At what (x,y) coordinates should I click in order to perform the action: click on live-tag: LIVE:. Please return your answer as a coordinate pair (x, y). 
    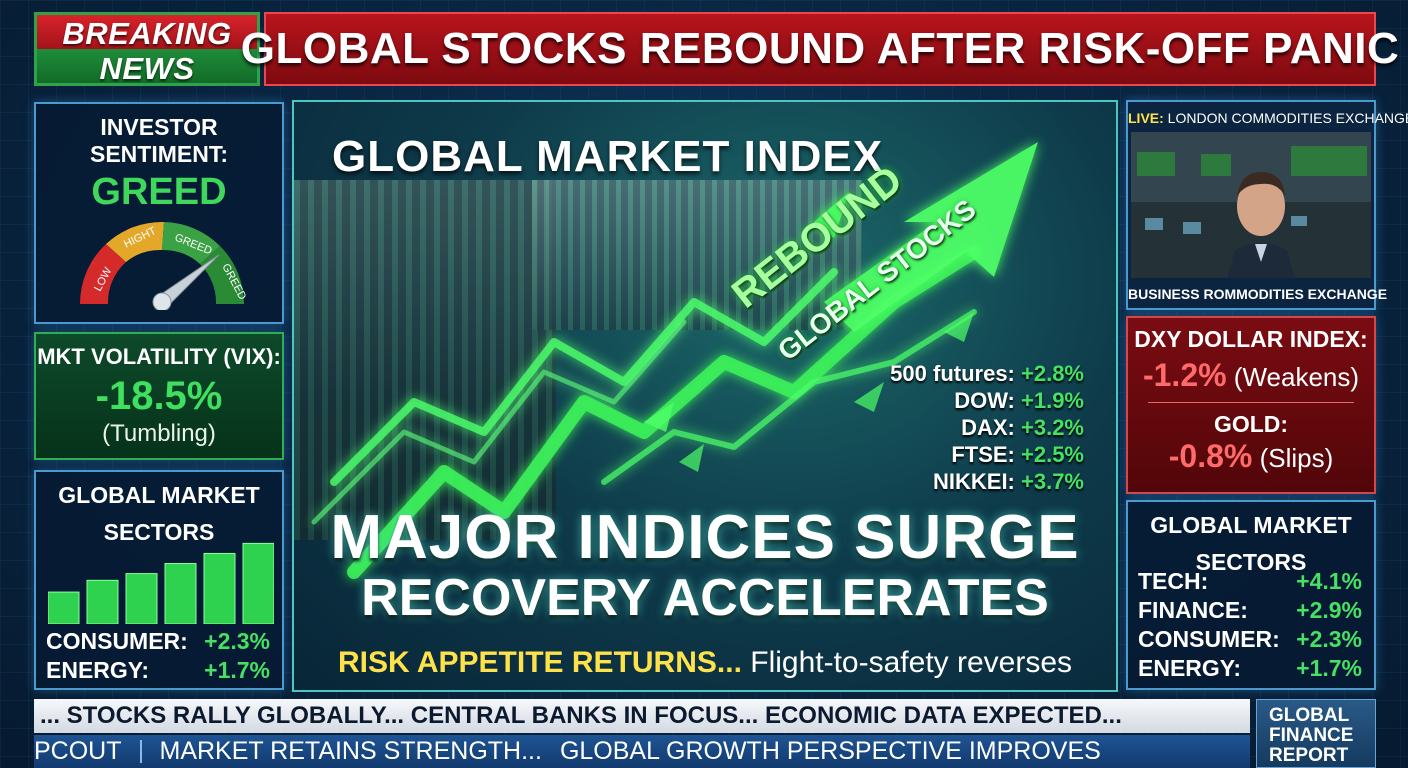
    Looking at the image, I should click on (1146, 118).